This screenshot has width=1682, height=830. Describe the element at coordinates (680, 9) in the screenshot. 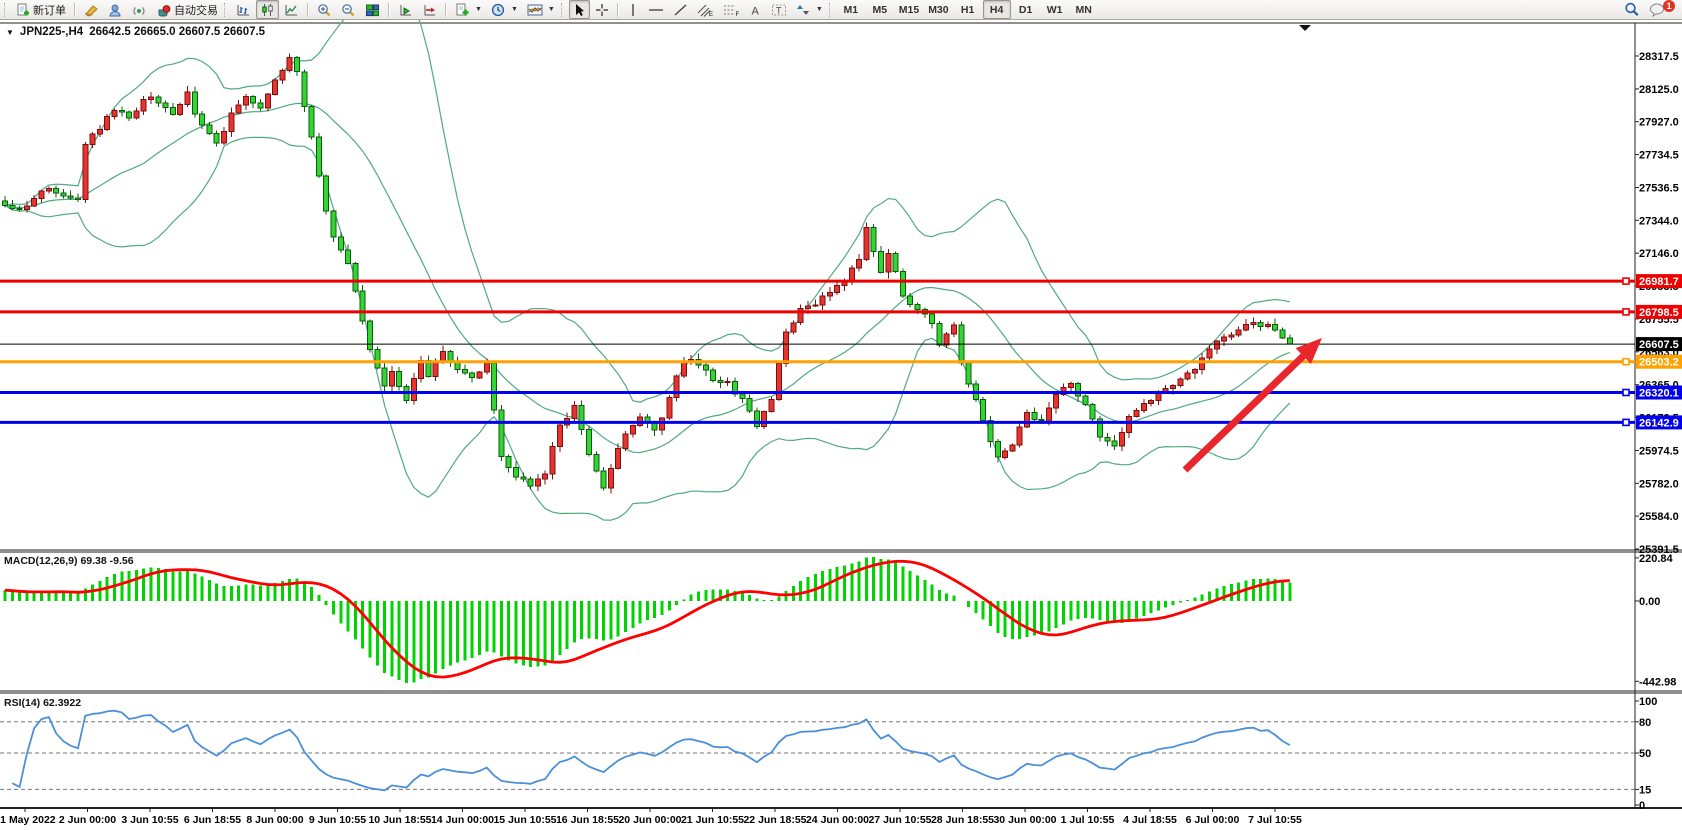

I see `trendline-button` at that location.